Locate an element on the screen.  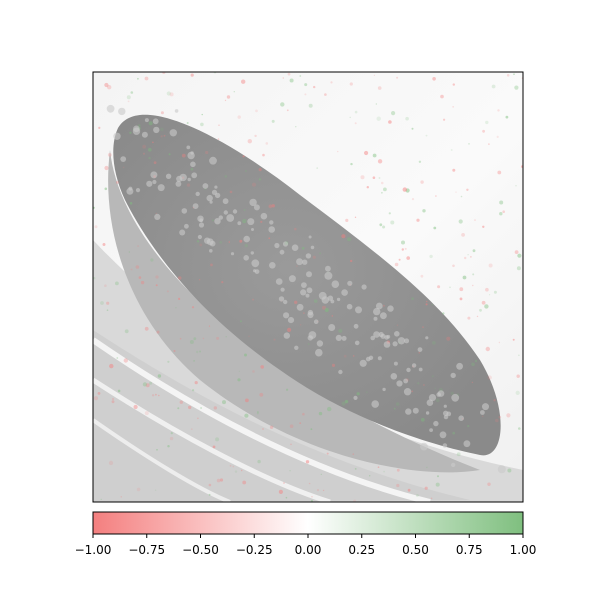
colorbar: −1.00 −0.75 −0.50 −0.25 0.00 0.25 0.50 0.75 1.00 is located at coordinates (305, 534).